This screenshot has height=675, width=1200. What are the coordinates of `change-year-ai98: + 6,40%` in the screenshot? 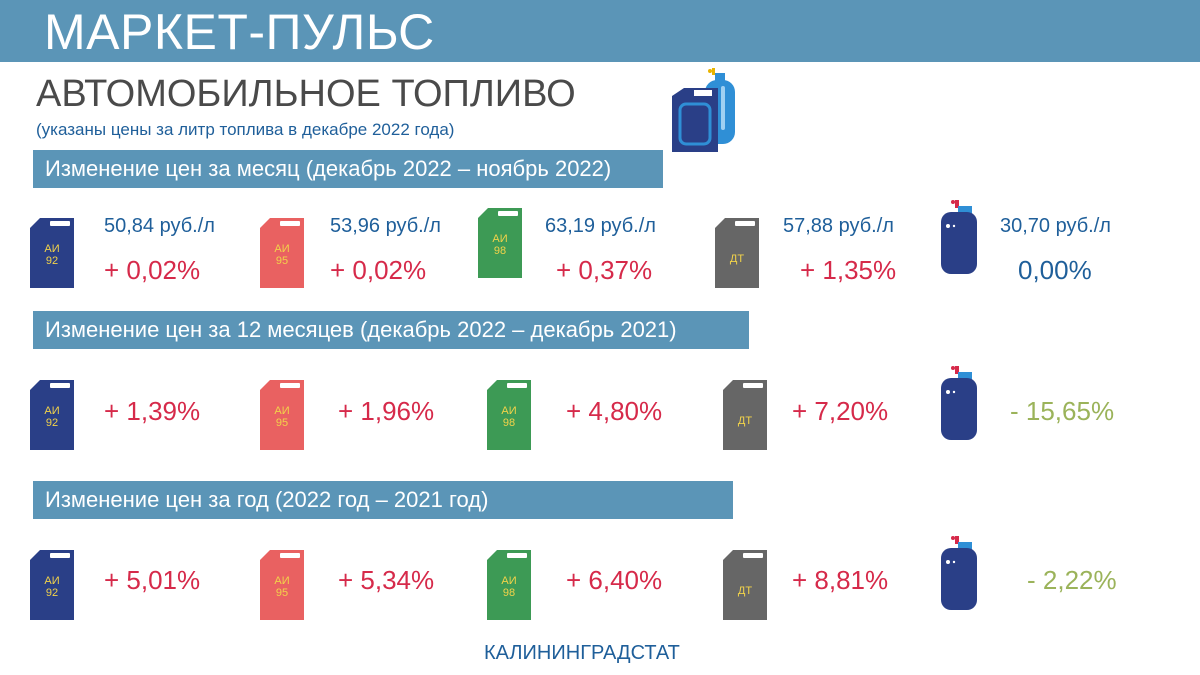 It's located at (614, 580).